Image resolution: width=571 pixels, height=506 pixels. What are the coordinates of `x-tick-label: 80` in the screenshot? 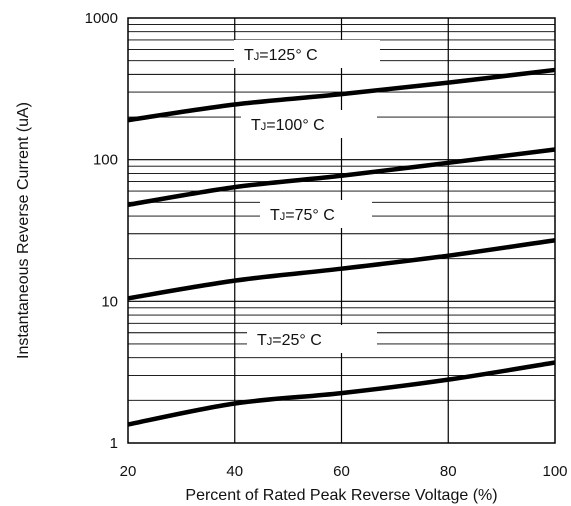 It's located at (448, 471).